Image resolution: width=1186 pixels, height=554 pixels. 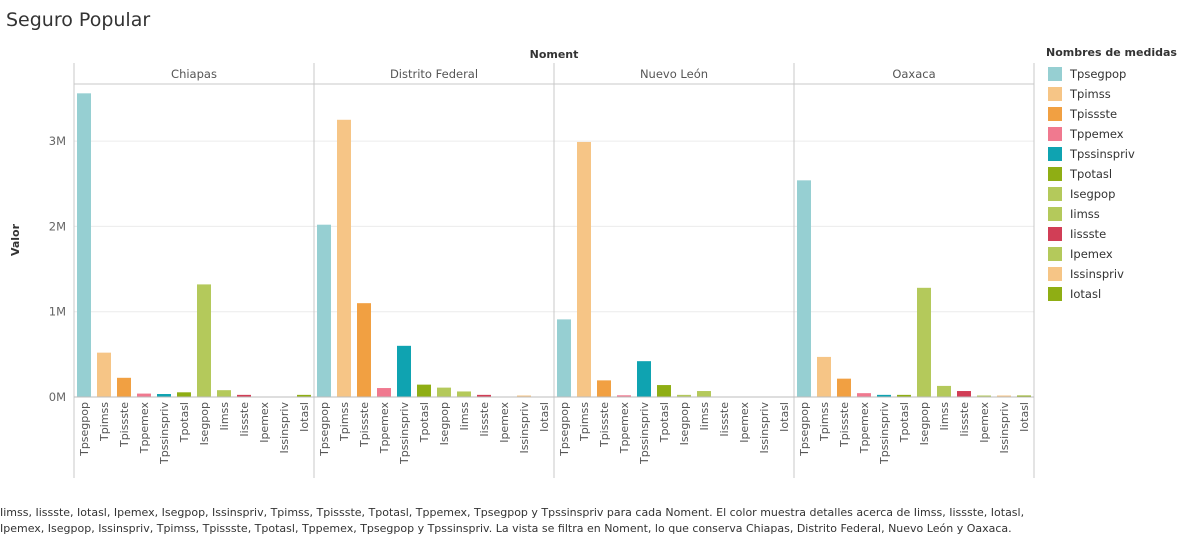 I want to click on legend-item: Tppemex, so click(x=1116, y=134).